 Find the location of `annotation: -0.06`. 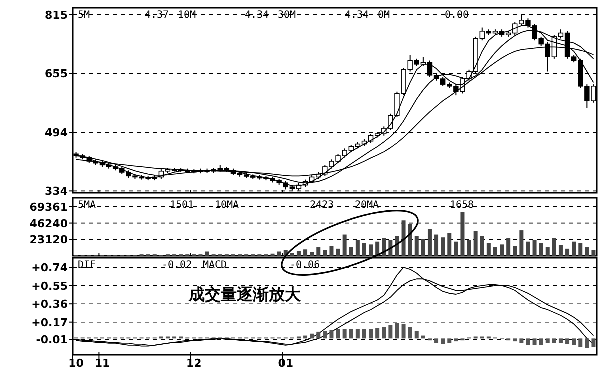

annotation: -0.06 is located at coordinates (305, 265).